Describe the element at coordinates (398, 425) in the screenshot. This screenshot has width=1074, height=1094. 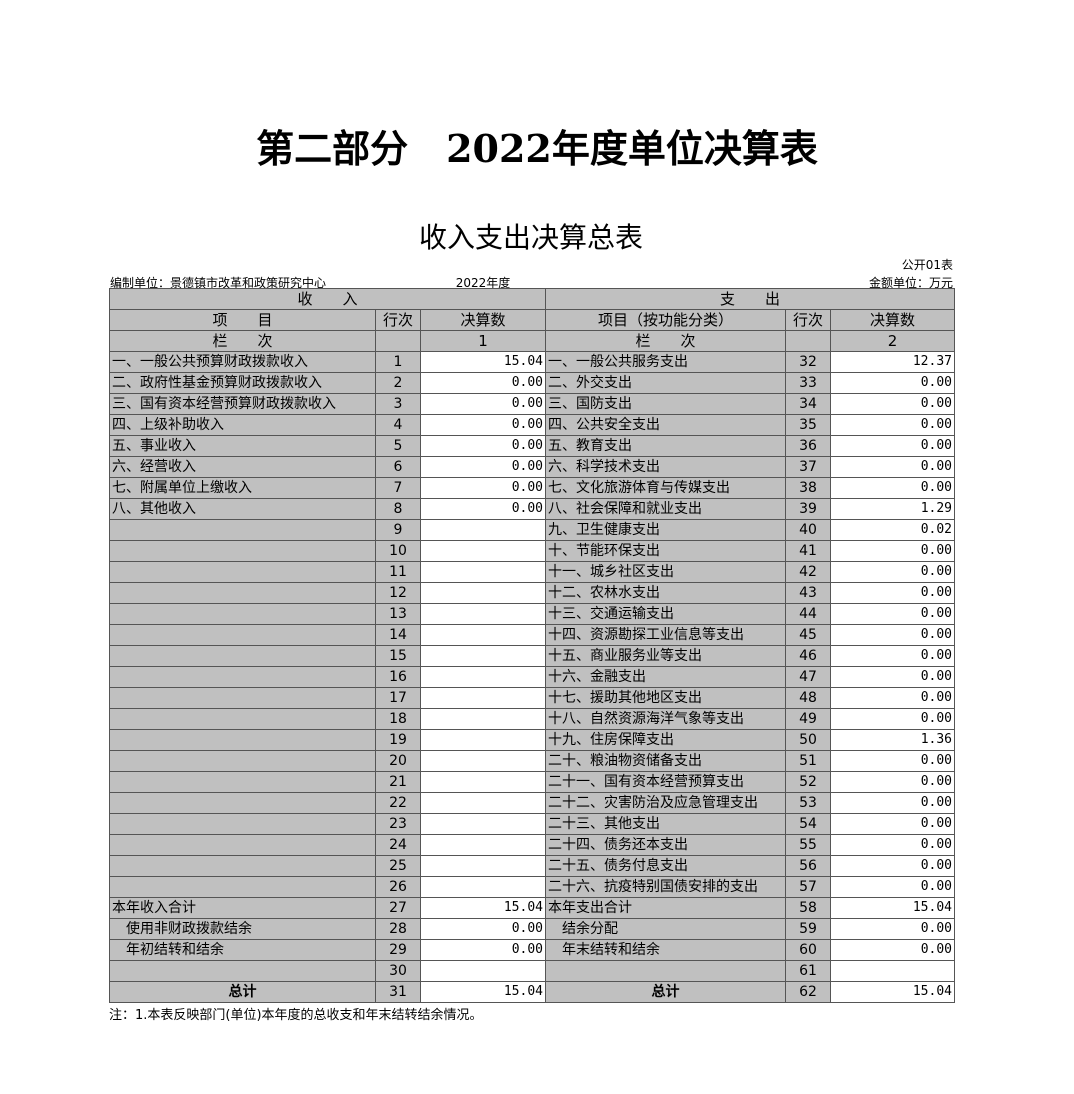
I see `income-row-no: 4` at that location.